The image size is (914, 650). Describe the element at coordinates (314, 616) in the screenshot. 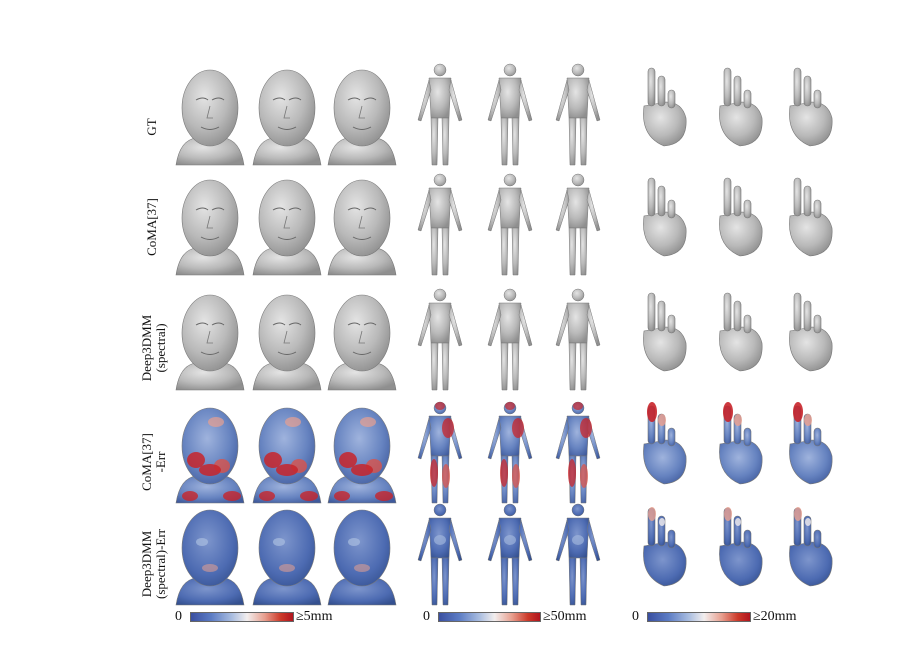

I see `colorbar-1-max: ≥5mm` at that location.